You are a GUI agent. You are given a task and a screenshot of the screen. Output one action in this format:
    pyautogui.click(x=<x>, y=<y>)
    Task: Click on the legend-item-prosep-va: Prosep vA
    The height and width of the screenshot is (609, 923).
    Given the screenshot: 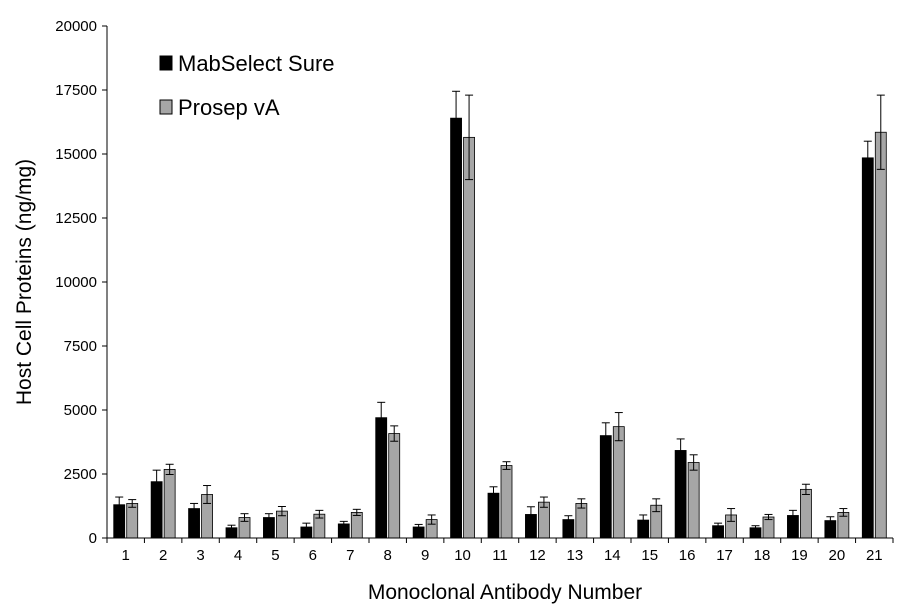 What is the action you would take?
    pyautogui.click(x=219, y=107)
    